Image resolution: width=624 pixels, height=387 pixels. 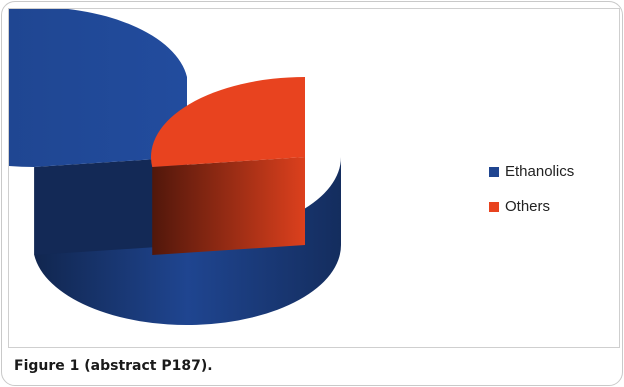 I want to click on legend-item-ethanolics: Ethanolics, so click(x=531, y=171).